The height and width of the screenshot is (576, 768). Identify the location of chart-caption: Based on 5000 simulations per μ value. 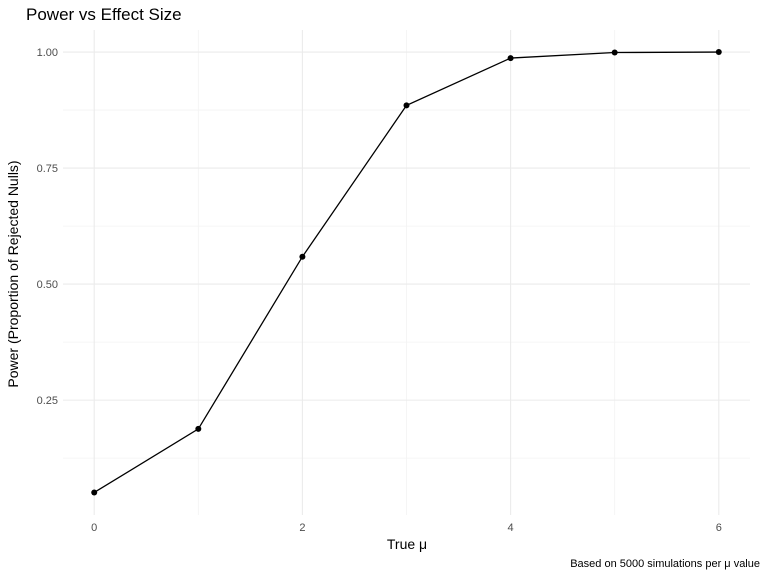
(665, 564).